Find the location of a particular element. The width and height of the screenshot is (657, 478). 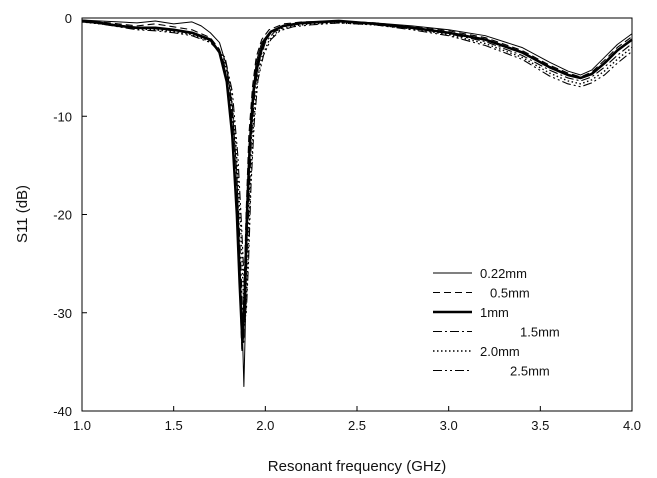

y-tick-label: -40 is located at coordinates (62, 411).